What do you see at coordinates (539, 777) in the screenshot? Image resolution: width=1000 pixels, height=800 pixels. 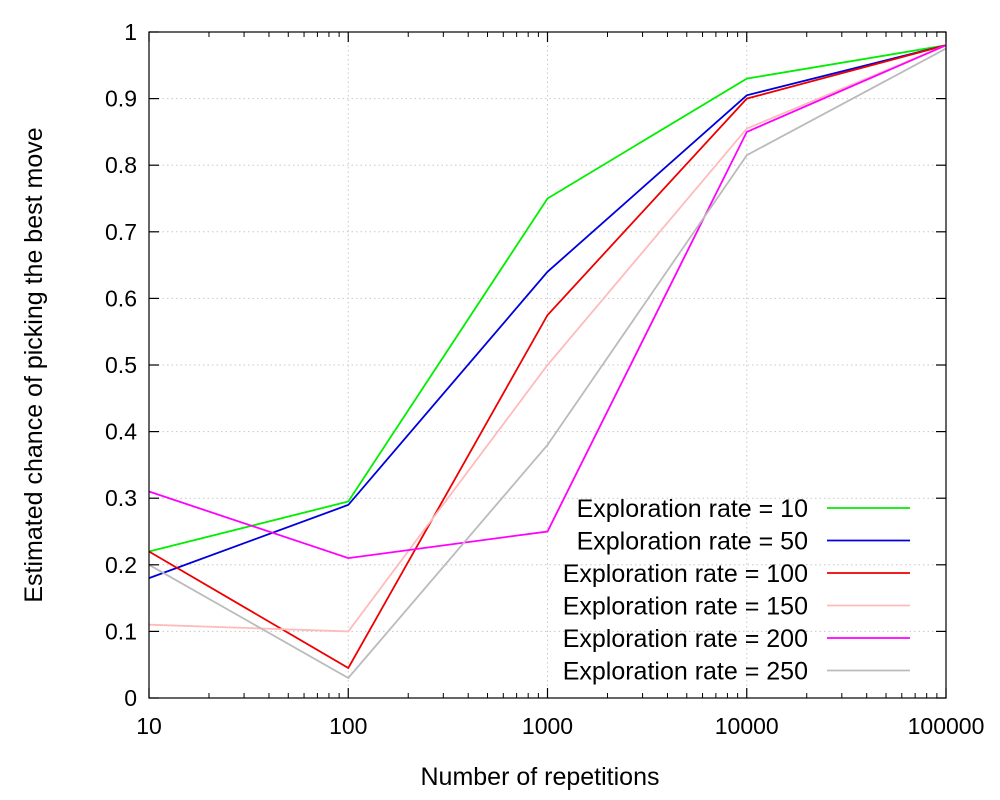 I see `x-axis-label: Number of repetitions` at bounding box center [539, 777].